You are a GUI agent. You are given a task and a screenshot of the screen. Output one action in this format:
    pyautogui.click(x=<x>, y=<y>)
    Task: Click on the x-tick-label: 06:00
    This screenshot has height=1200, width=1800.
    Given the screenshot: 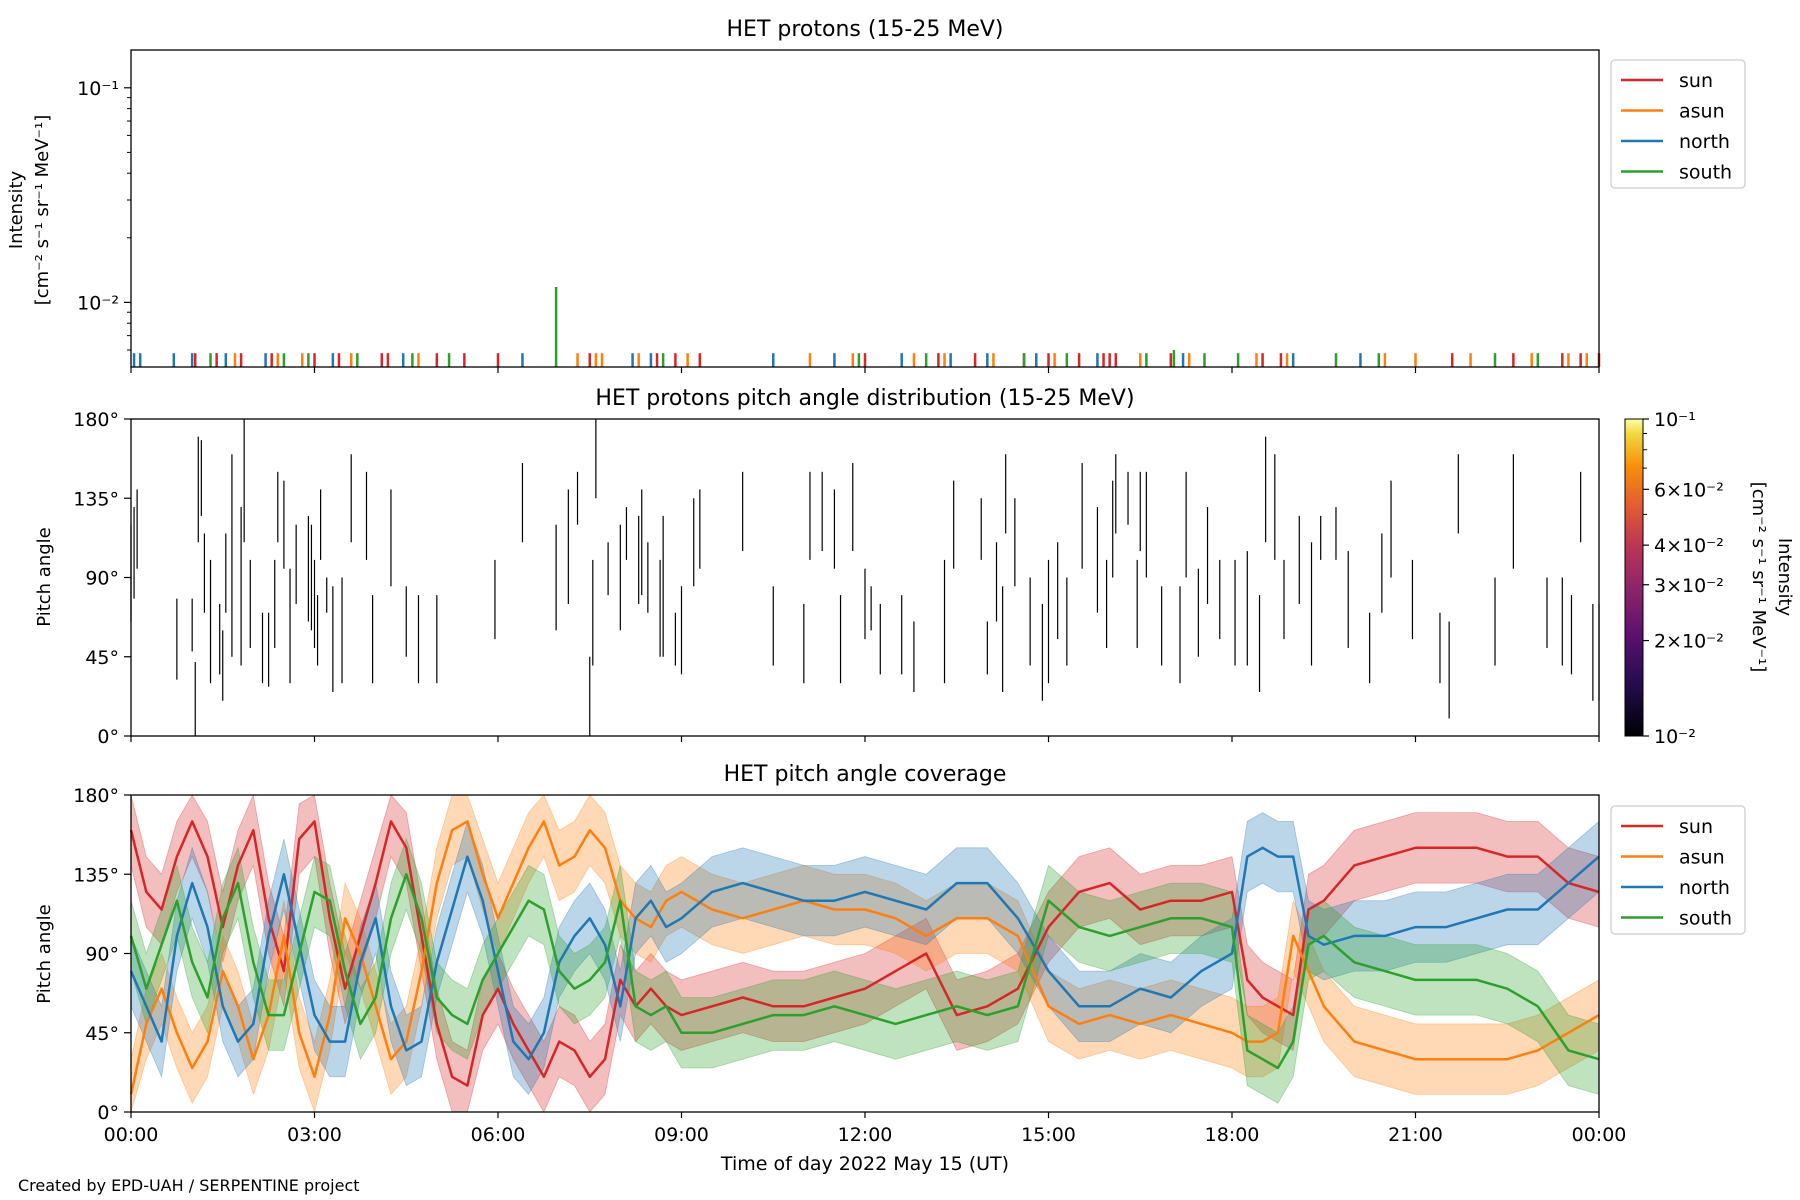 What is the action you would take?
    pyautogui.click(x=498, y=1135)
    